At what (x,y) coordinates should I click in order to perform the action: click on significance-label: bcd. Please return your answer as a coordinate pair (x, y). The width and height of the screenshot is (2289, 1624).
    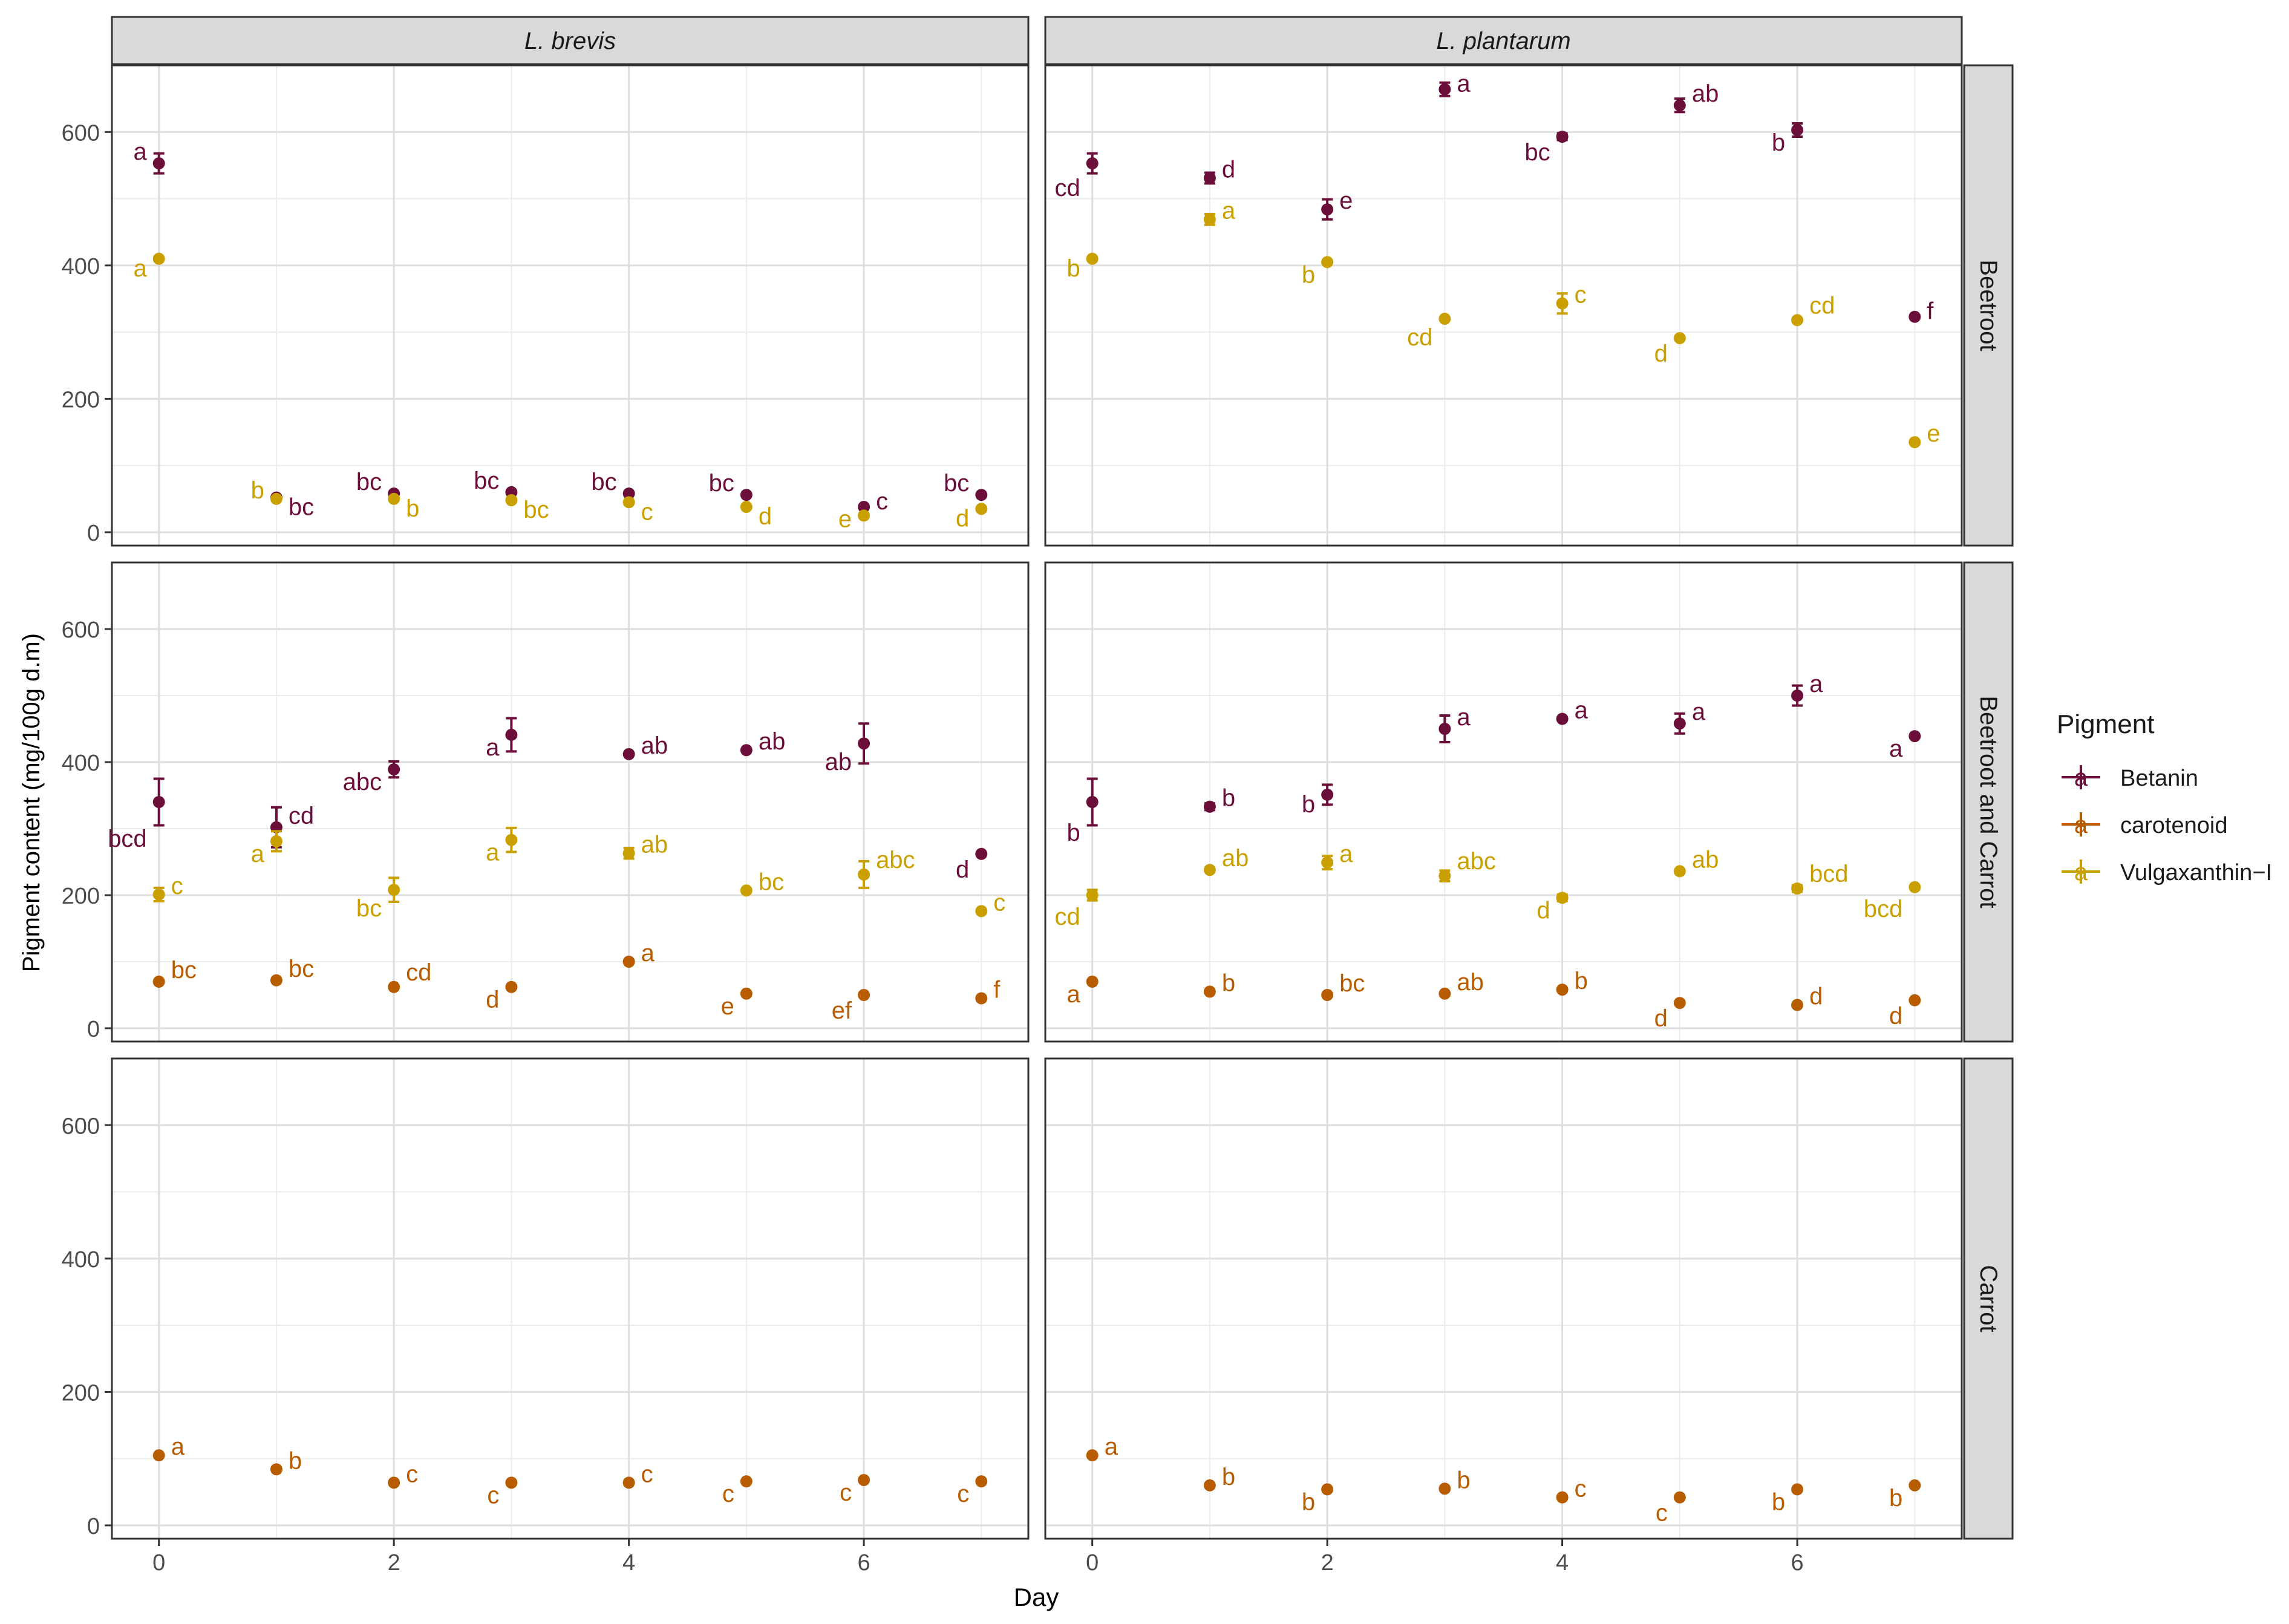
    Looking at the image, I should click on (1883, 909).